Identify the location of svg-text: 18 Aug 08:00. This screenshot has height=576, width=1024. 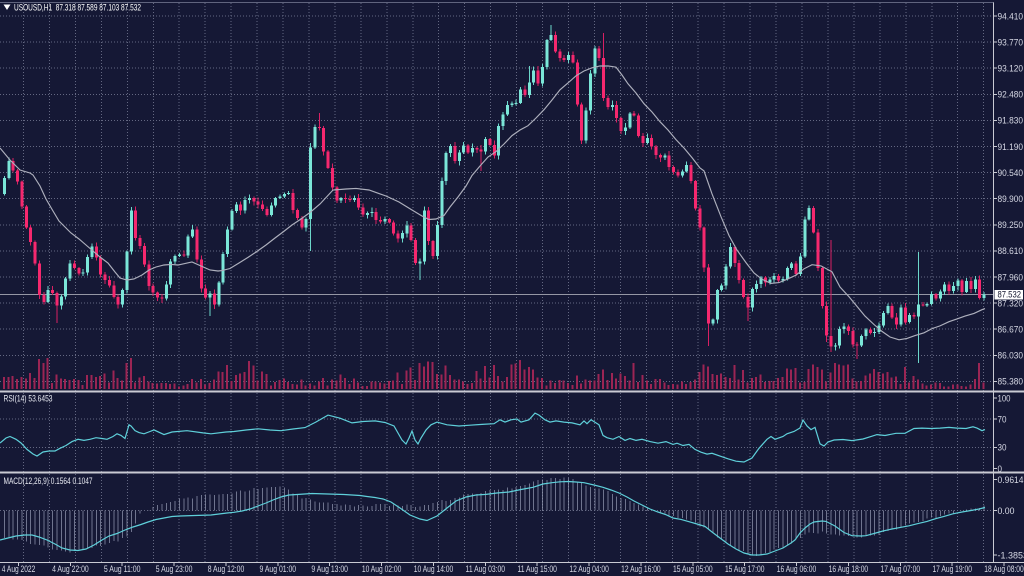
(1004, 569).